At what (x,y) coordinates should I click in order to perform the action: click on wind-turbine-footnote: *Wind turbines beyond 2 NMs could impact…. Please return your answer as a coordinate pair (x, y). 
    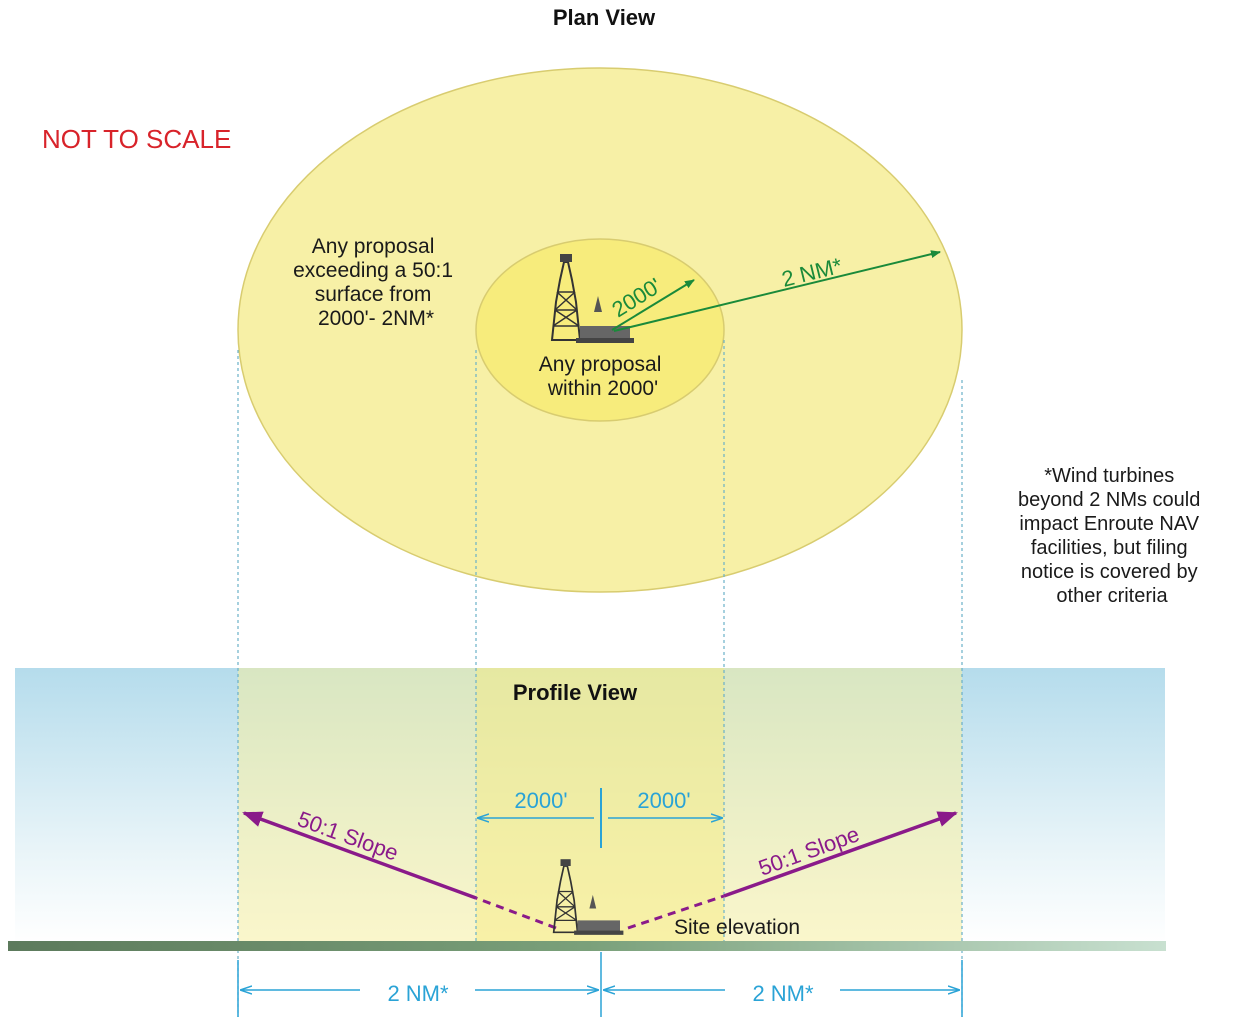
    Looking at the image, I should click on (1112, 536).